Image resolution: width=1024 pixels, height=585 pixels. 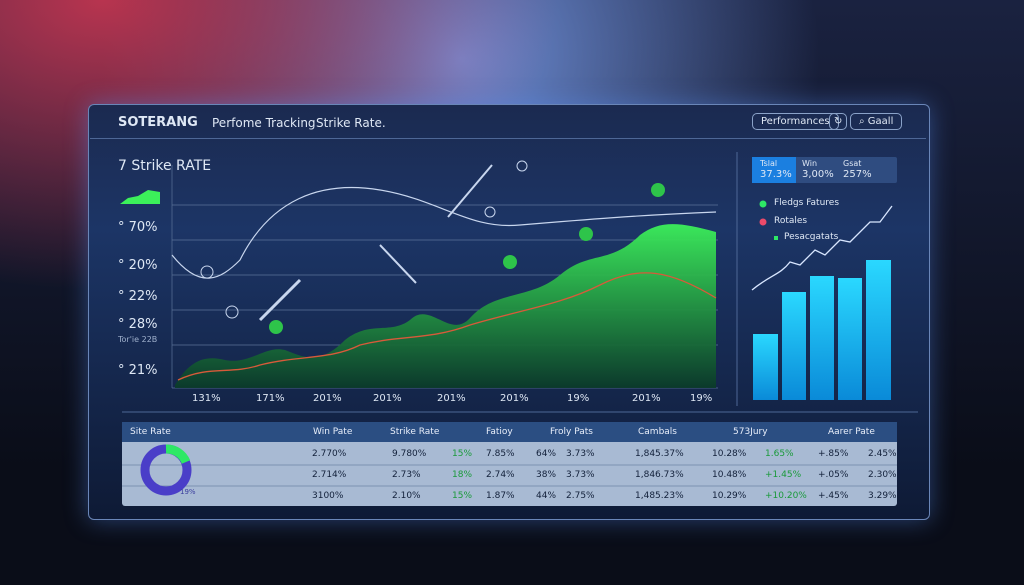 What do you see at coordinates (138, 265) in the screenshot?
I see `y-label: ° 20%` at bounding box center [138, 265].